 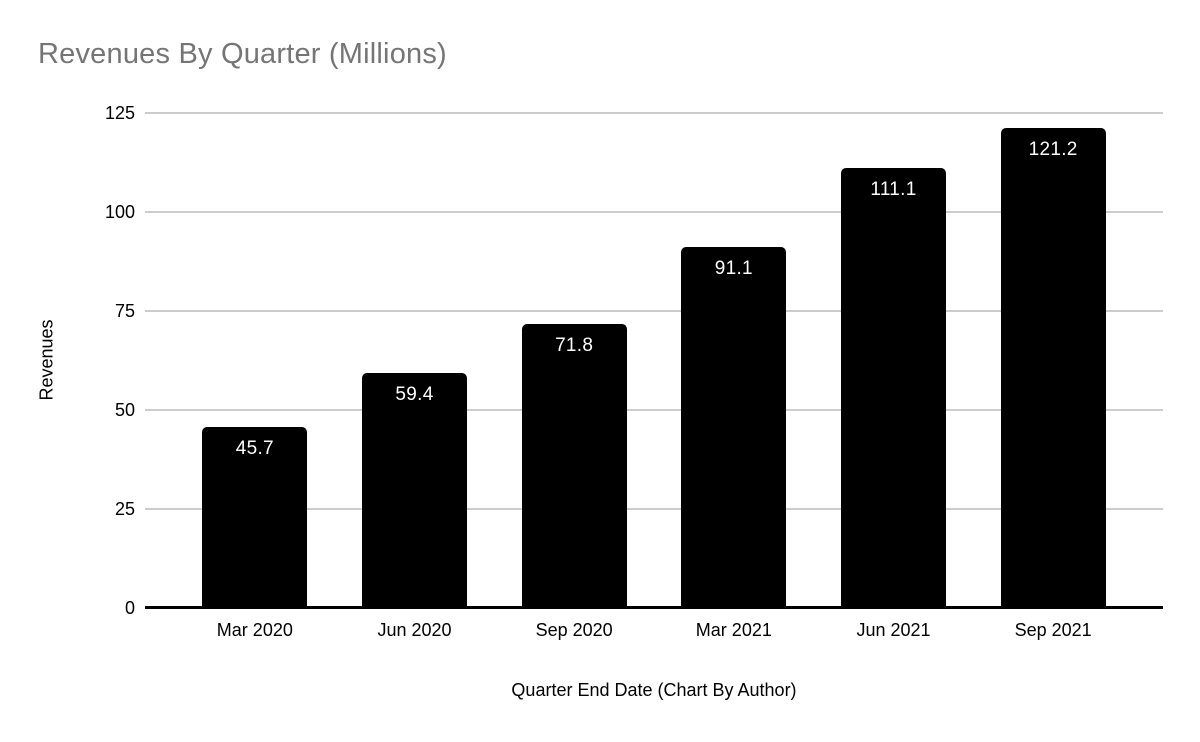 What do you see at coordinates (734, 427) in the screenshot?
I see `bar: 91.1` at bounding box center [734, 427].